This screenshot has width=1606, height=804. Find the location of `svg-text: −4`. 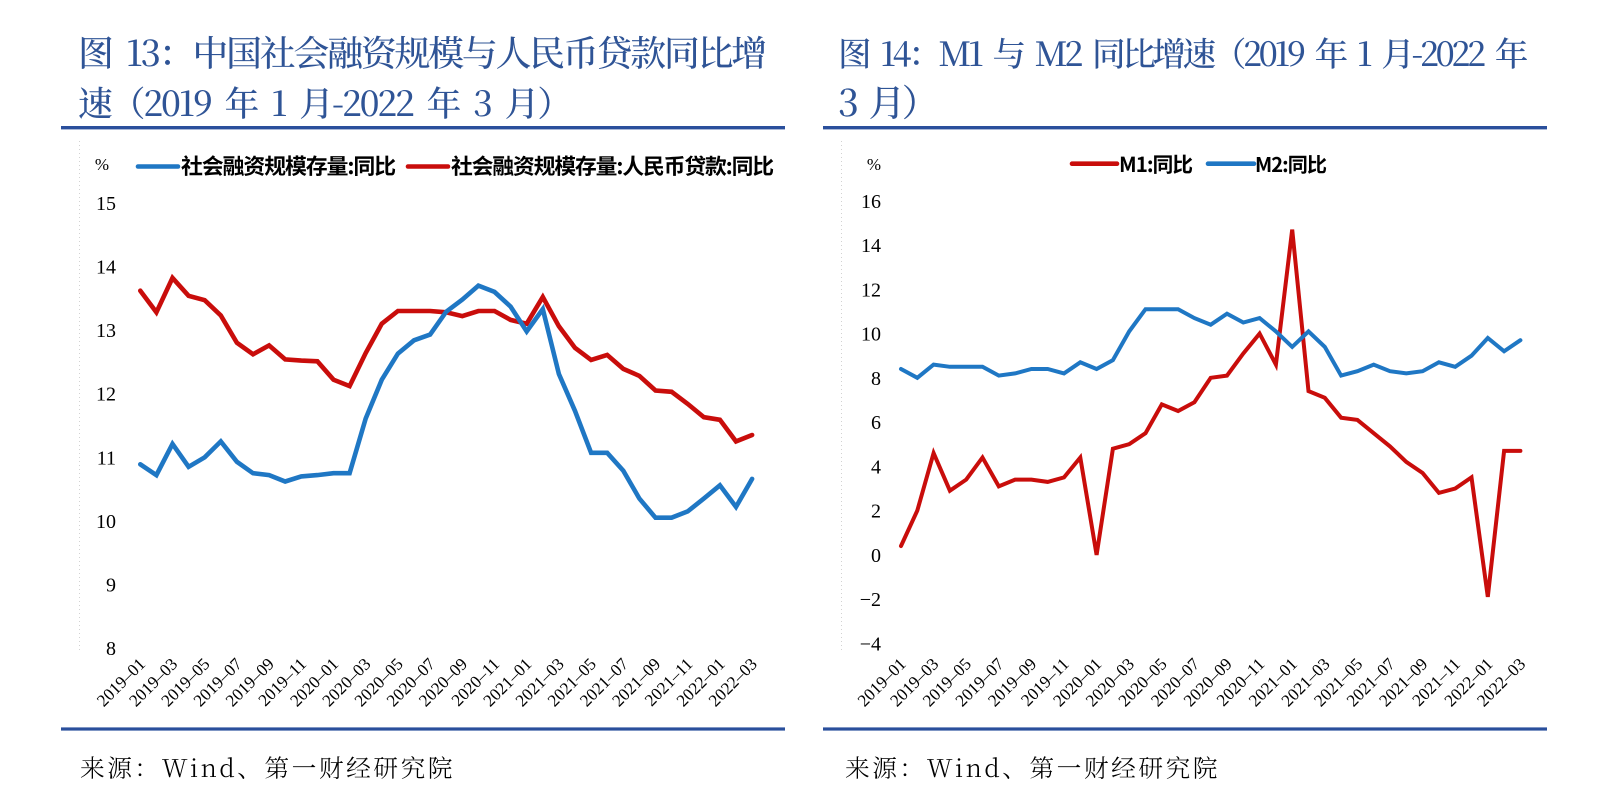

svg-text: −4 is located at coordinates (870, 644).